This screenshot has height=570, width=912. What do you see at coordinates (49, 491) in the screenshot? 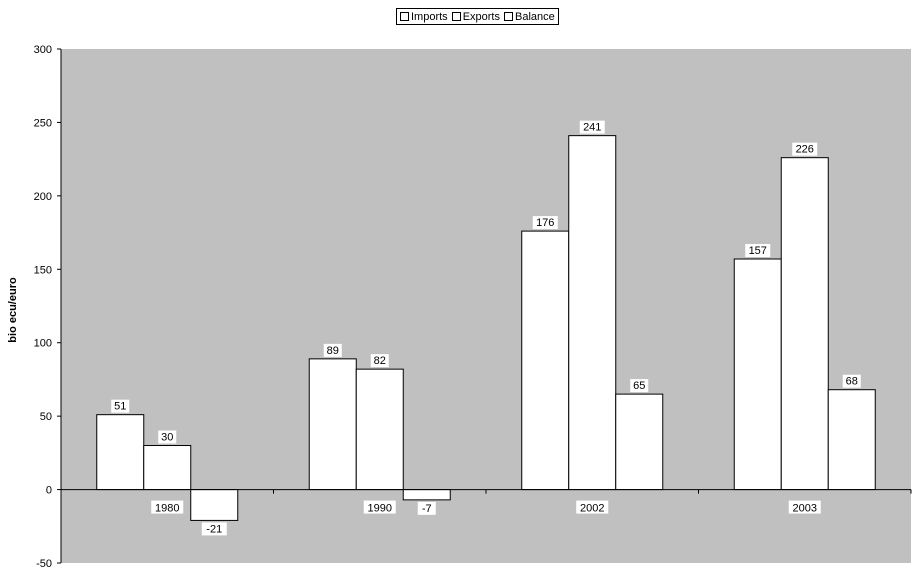
I see `y-tick-label-1: 0` at bounding box center [49, 491].